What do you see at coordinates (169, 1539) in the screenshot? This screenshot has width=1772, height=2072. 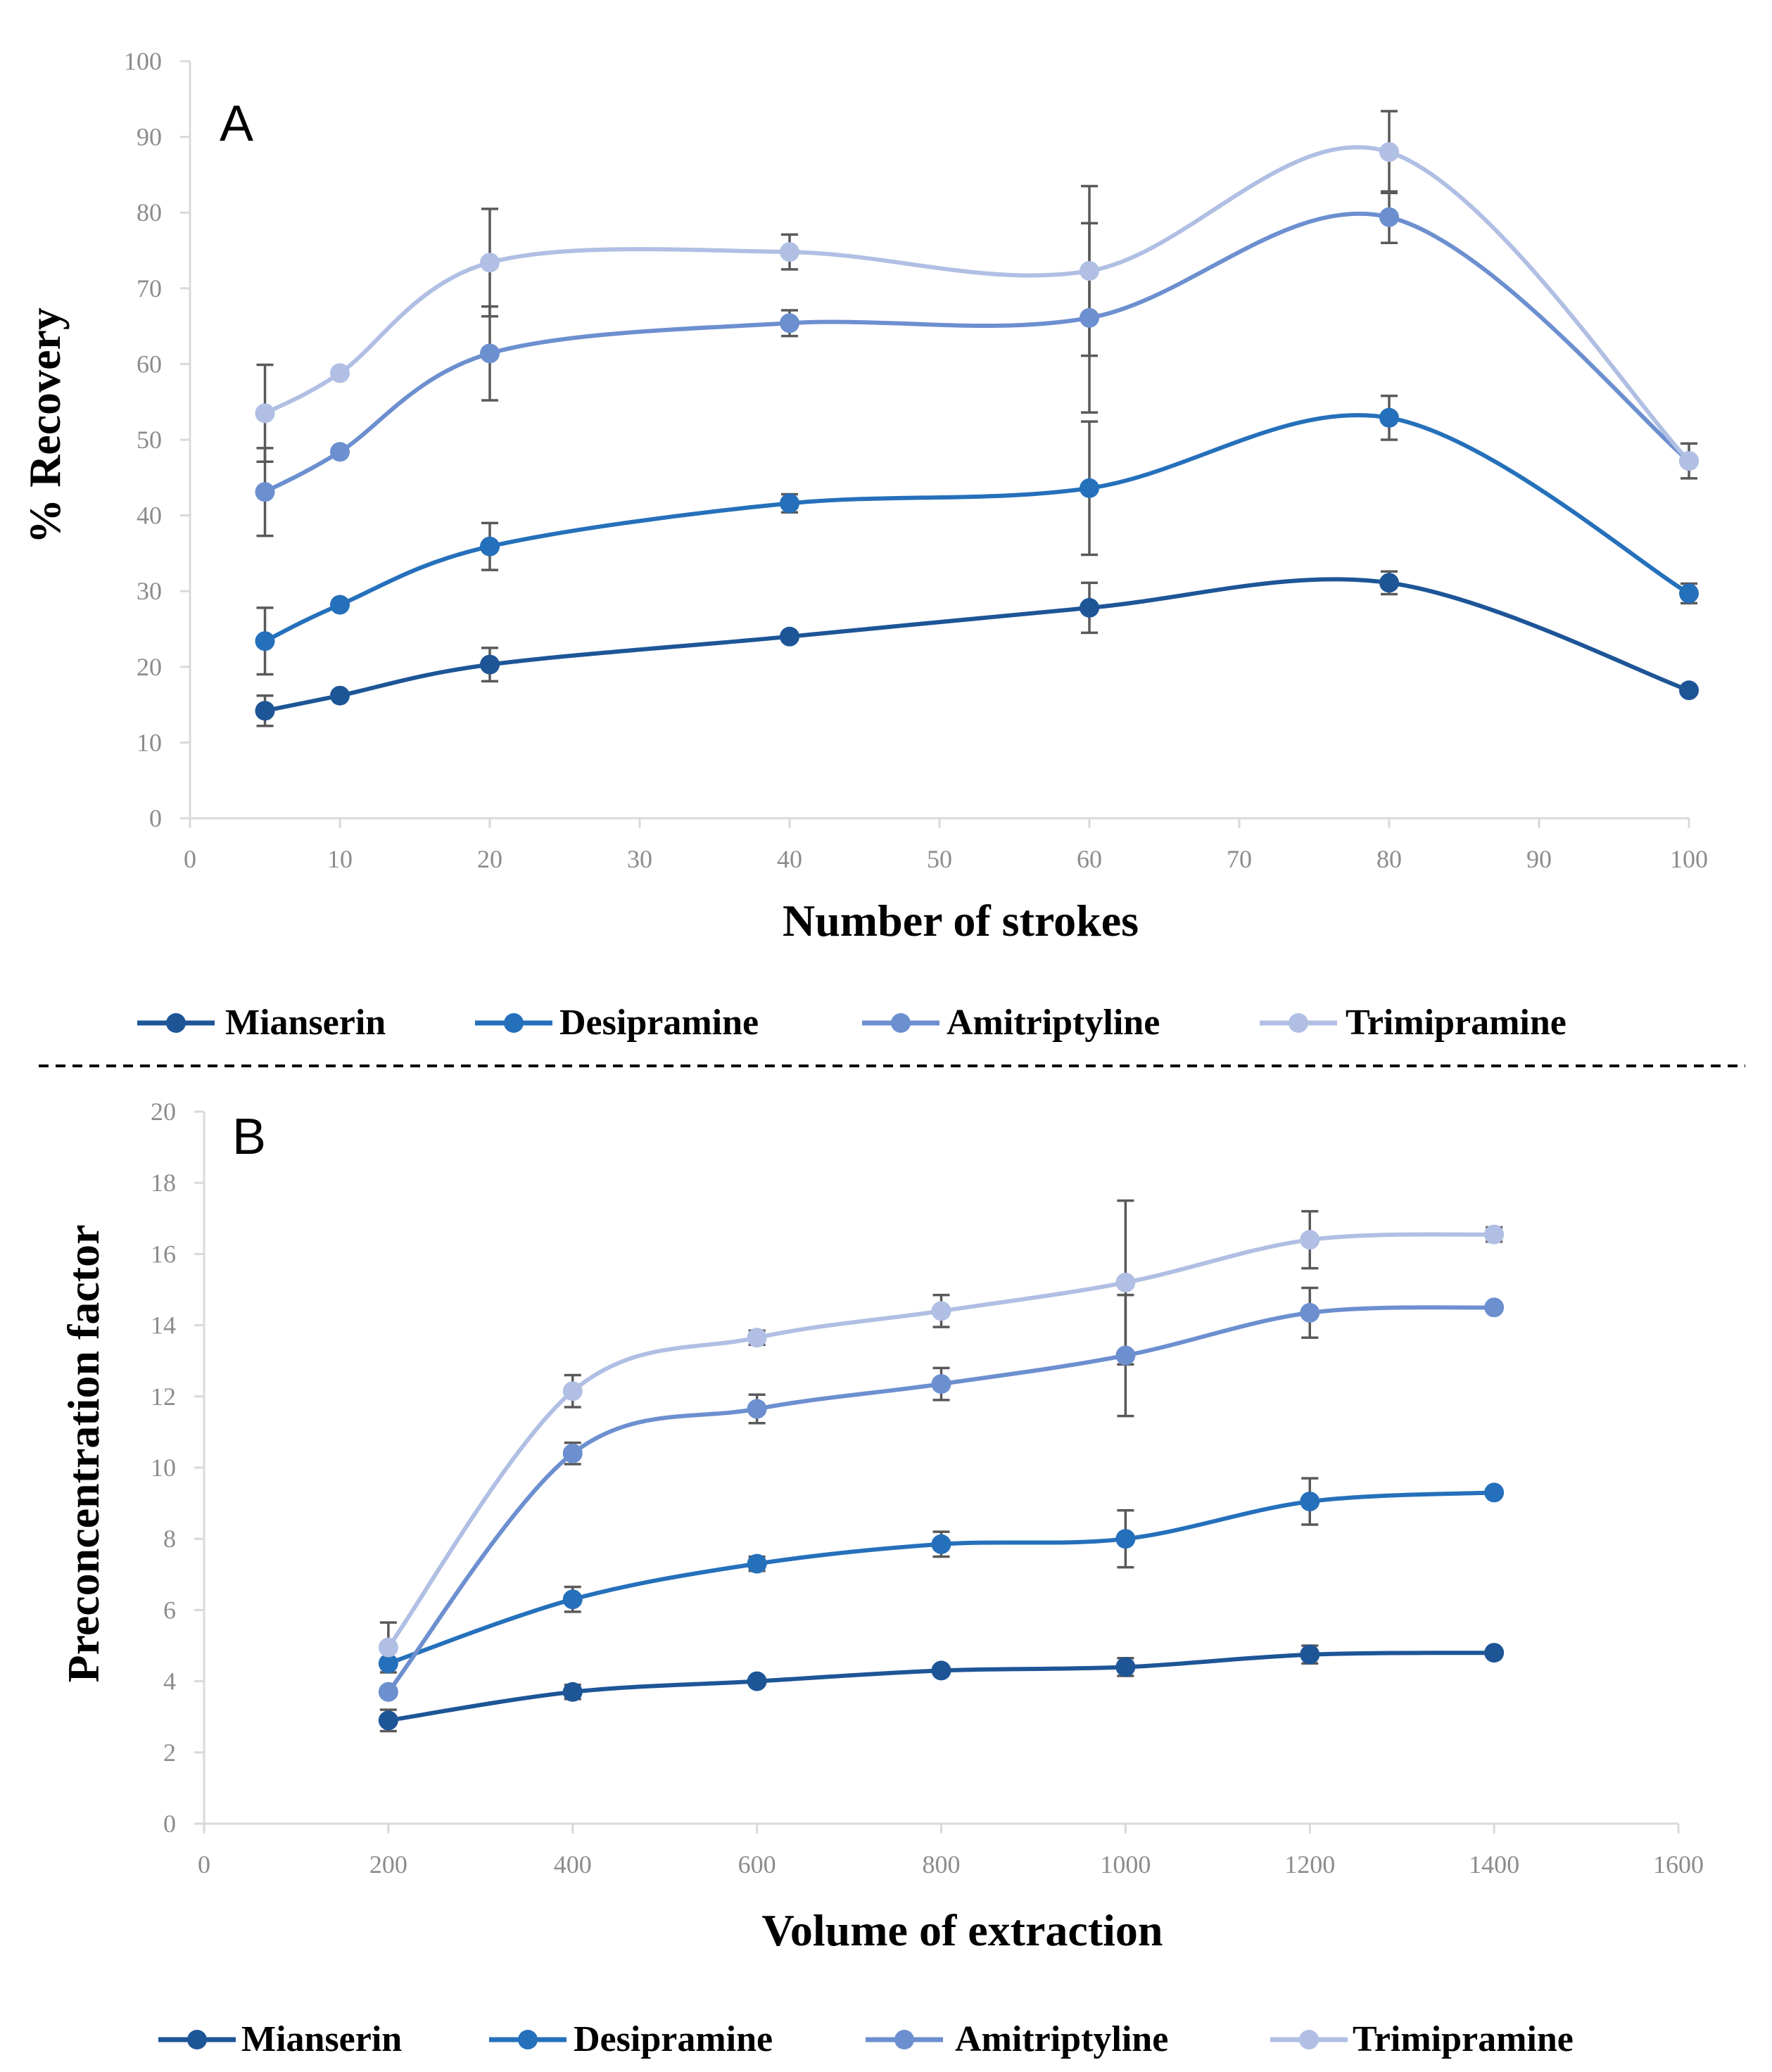 I see `y-tick-label: 8` at bounding box center [169, 1539].